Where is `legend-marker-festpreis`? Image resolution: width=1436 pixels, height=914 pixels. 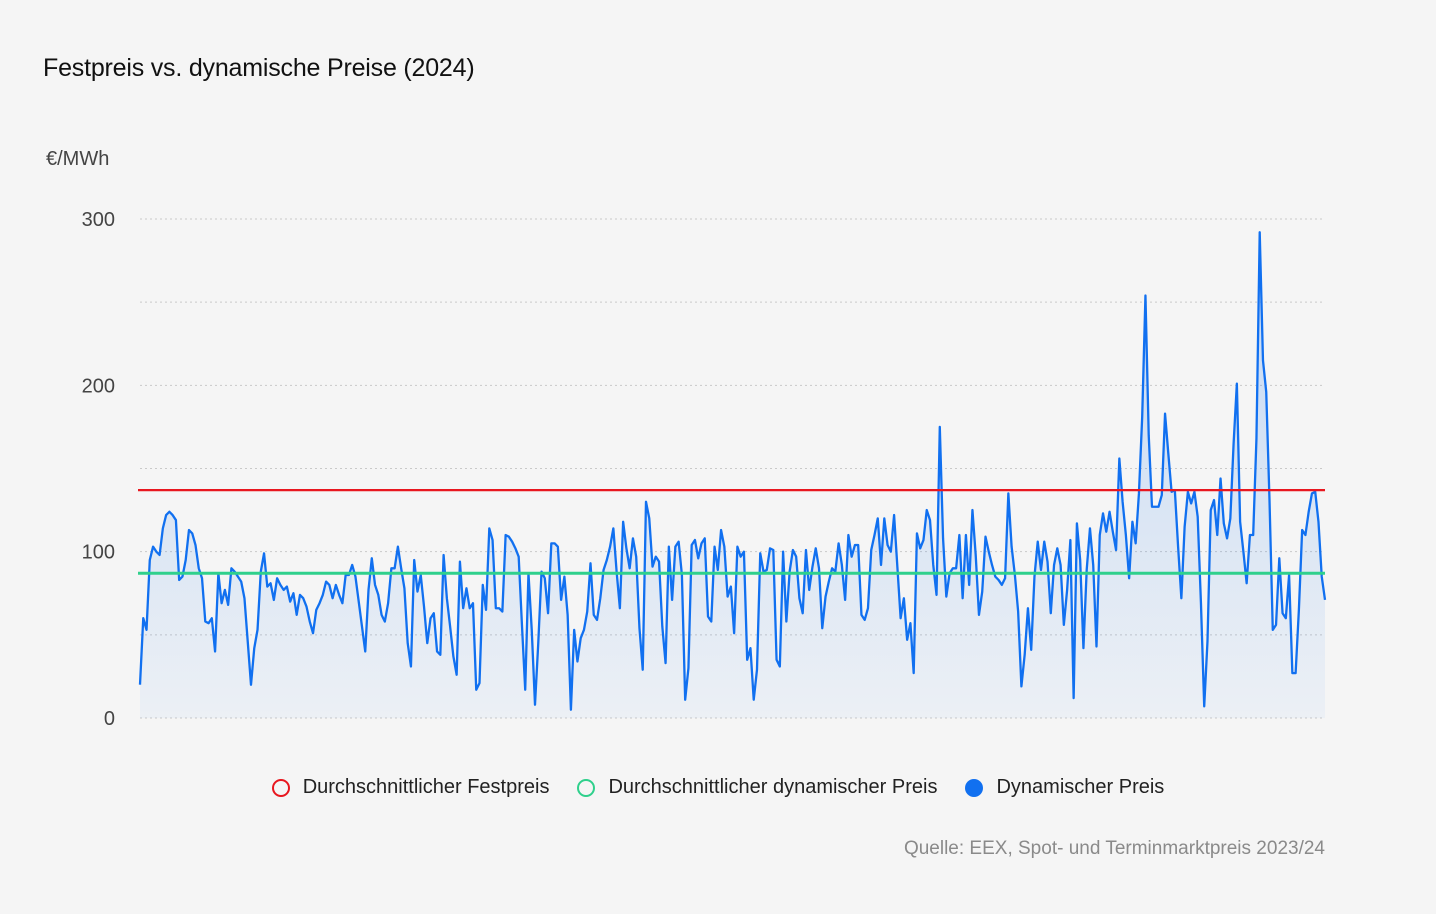 legend-marker-festpreis is located at coordinates (280, 787).